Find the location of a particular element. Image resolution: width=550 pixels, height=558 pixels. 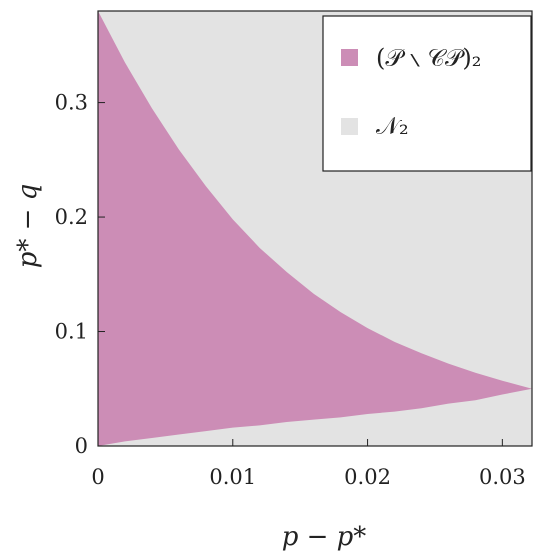

y-axis-label: p* − q is located at coordinates (28, 226).